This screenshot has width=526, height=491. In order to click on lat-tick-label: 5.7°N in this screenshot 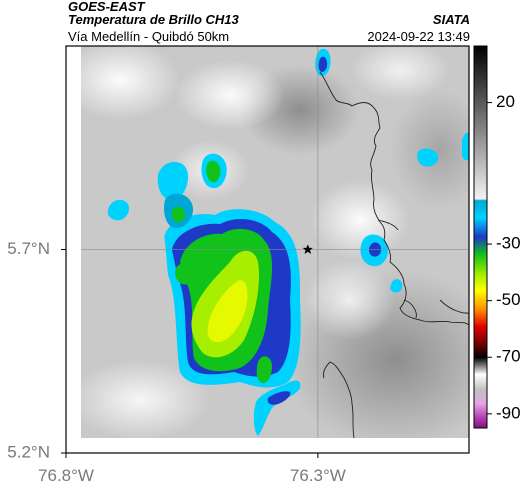, I will do `click(28, 248)`.